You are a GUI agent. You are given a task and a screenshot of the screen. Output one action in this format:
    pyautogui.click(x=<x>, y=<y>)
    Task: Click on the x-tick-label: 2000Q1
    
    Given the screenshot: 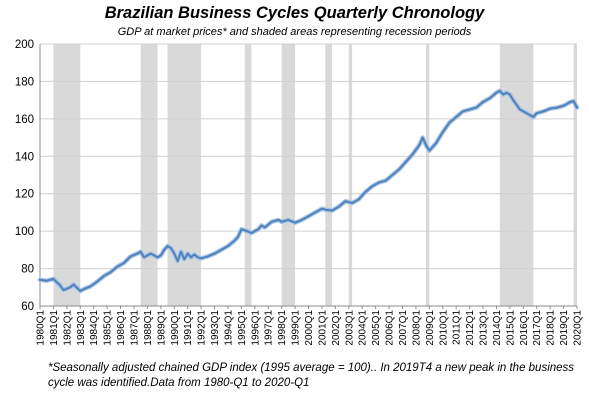 What is the action you would take?
    pyautogui.click(x=309, y=328)
    